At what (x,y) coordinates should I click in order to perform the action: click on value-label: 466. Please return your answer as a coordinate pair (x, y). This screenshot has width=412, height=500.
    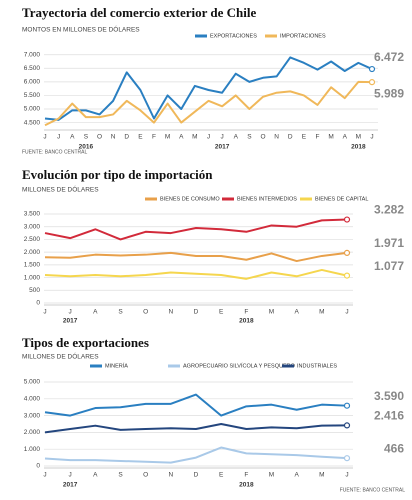
    Looking at the image, I should click on (394, 448).